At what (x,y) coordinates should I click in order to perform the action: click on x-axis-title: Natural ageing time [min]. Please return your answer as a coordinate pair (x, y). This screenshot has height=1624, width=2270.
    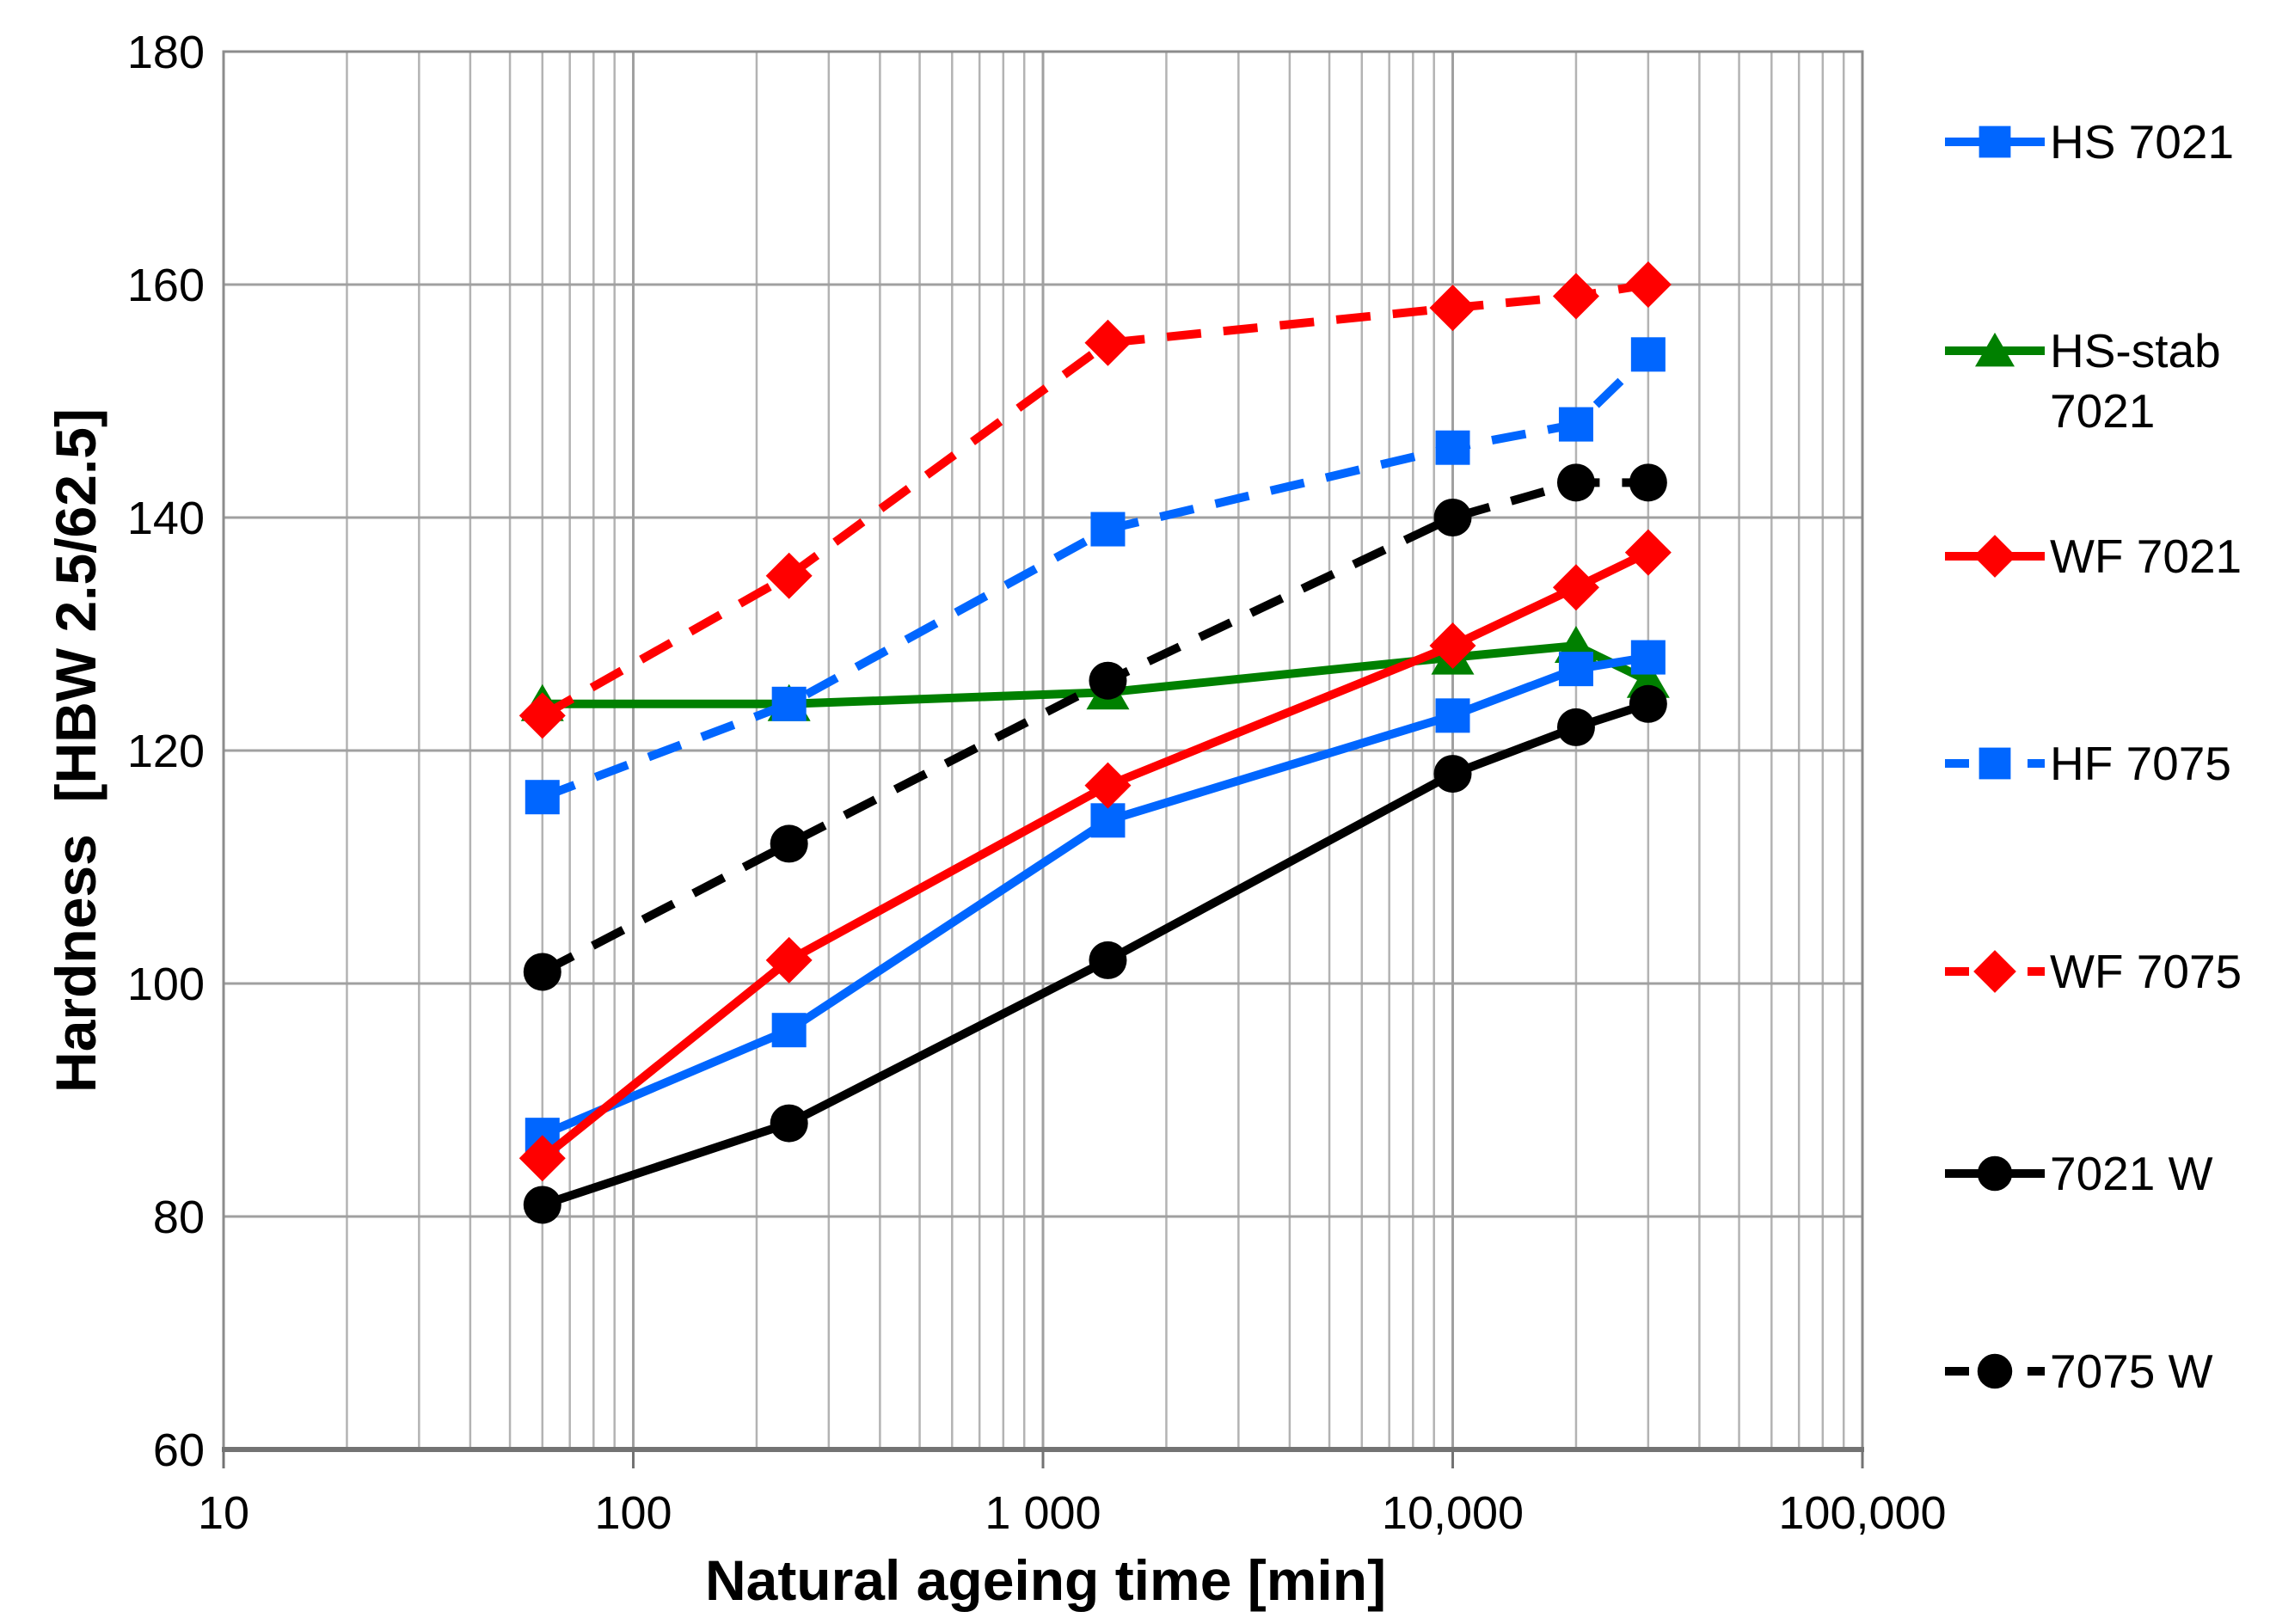
    Looking at the image, I should click on (1045, 1580).